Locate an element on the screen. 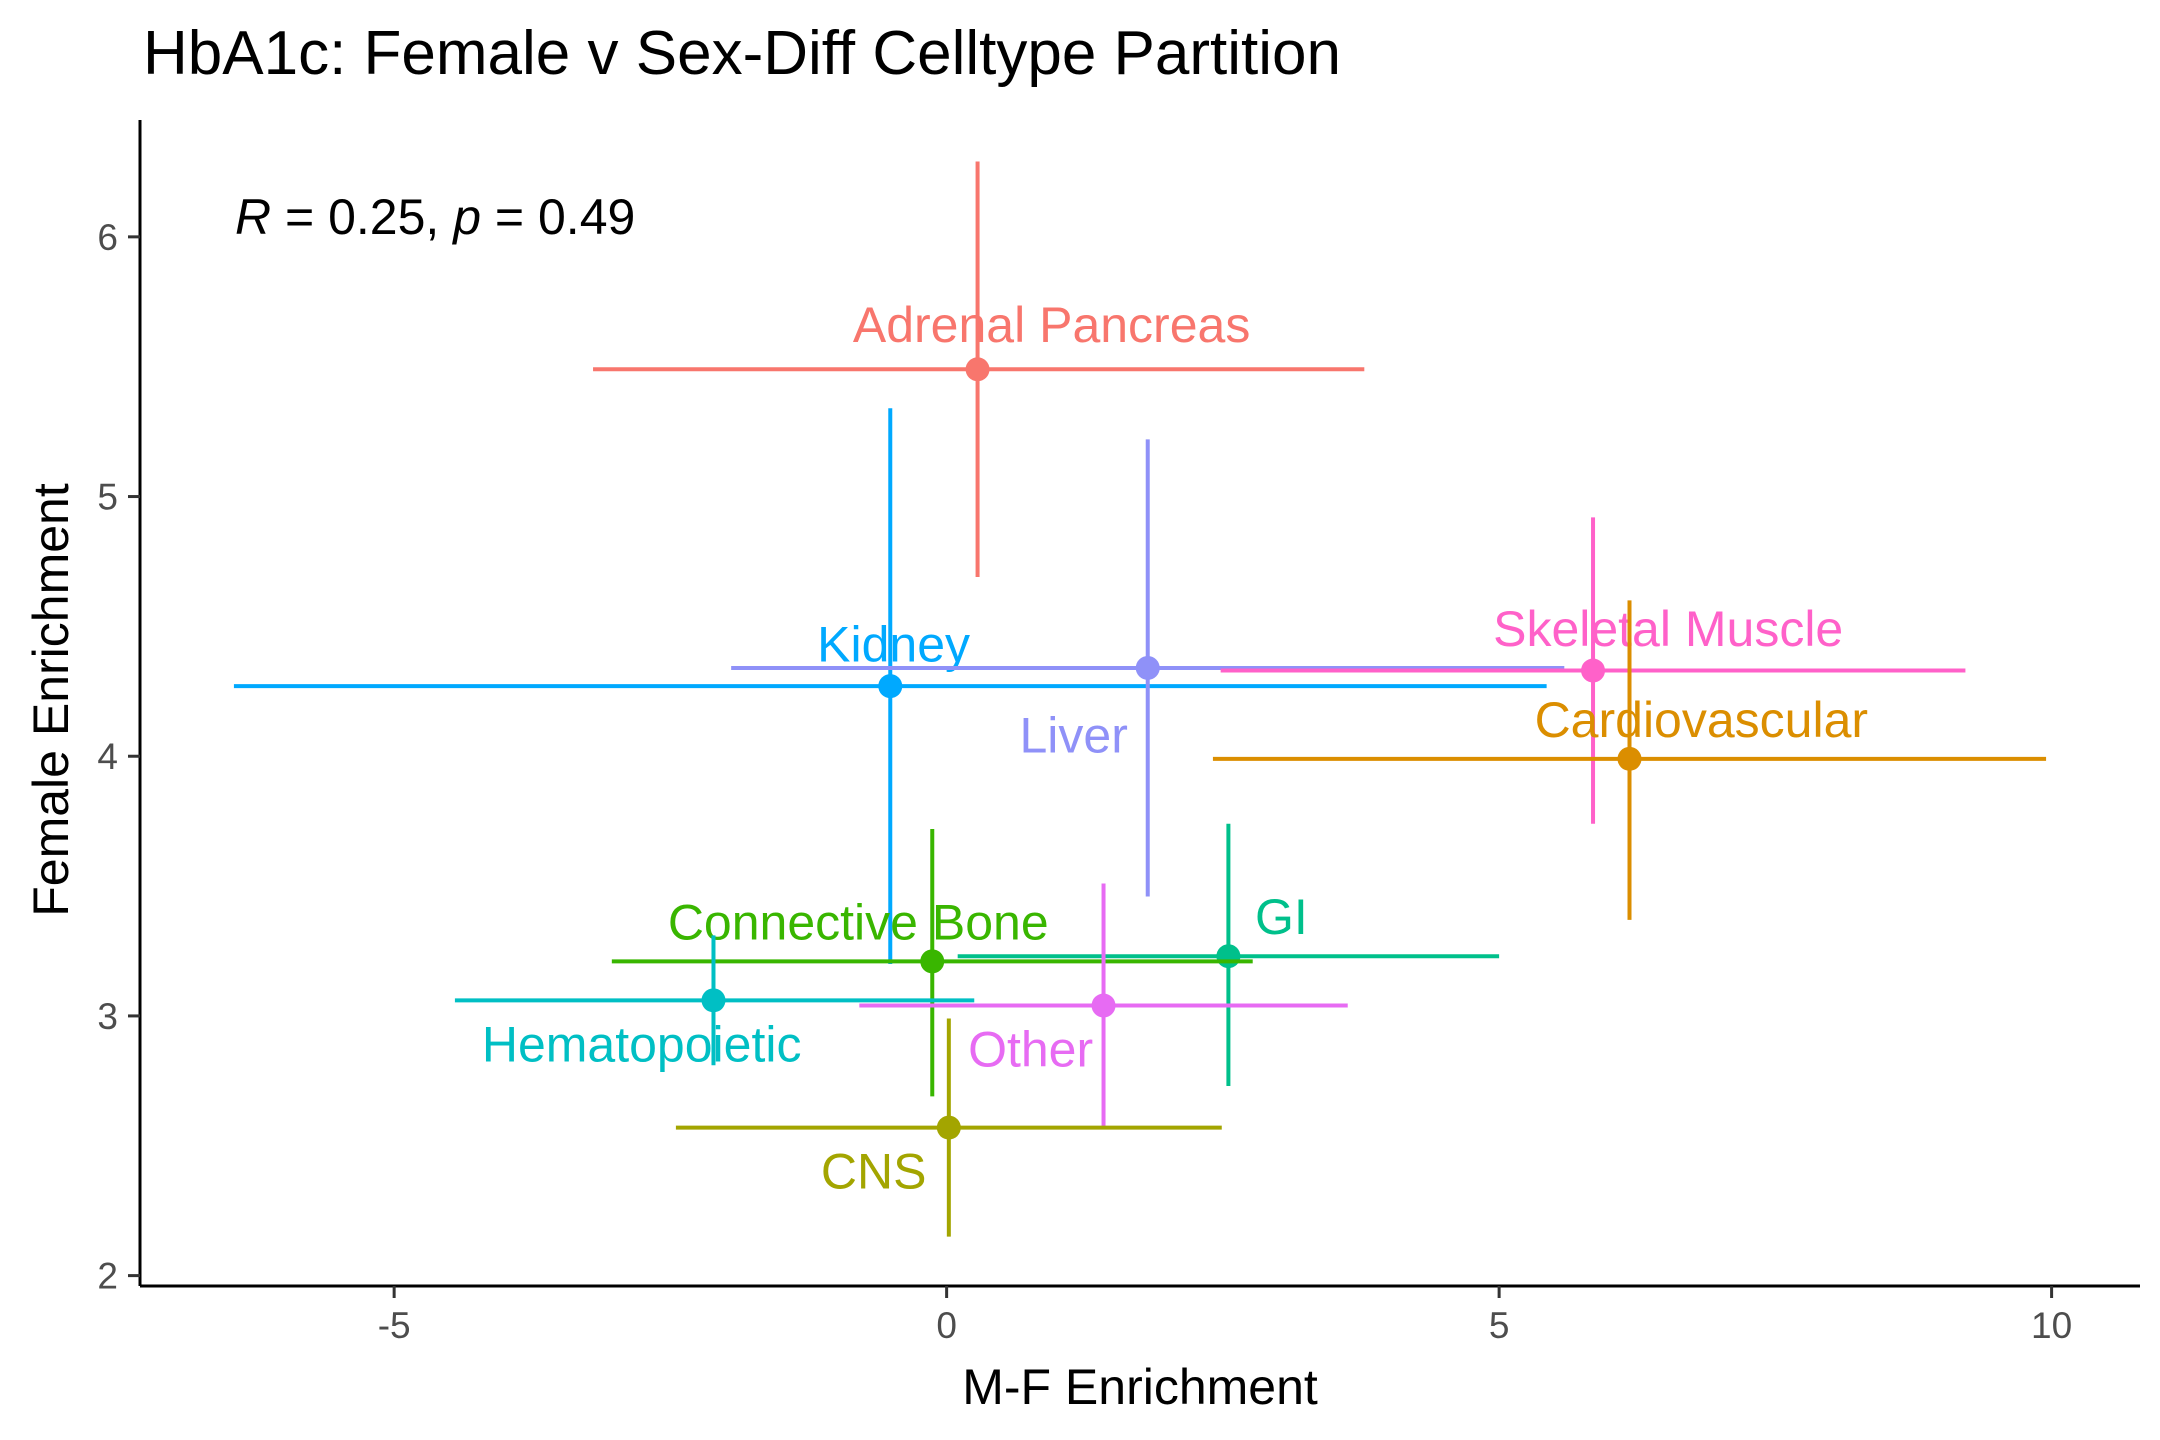  y-tick-label: 5 is located at coordinates (107, 497).